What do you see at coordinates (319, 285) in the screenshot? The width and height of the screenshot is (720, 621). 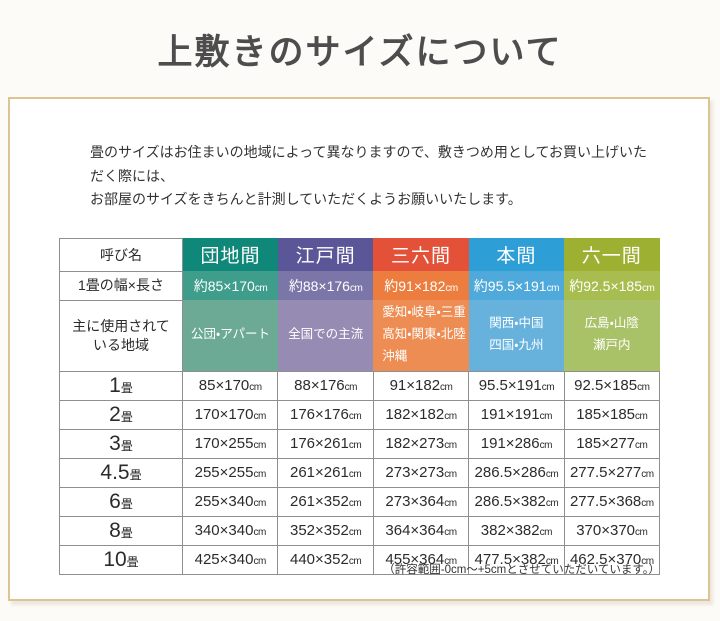 I see `spec-value: 約88×176` at bounding box center [319, 285].